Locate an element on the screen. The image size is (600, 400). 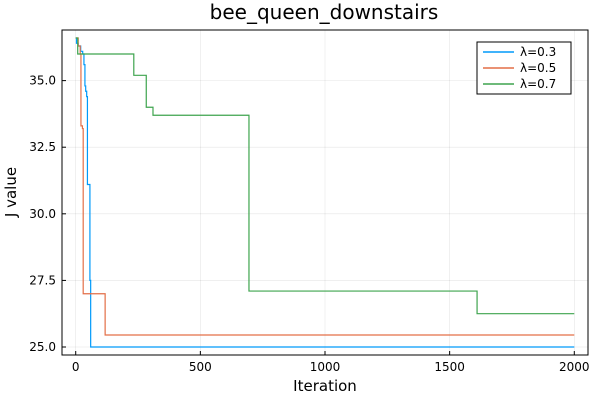
legend-label-0: λ=0.3 is located at coordinates (538, 52).